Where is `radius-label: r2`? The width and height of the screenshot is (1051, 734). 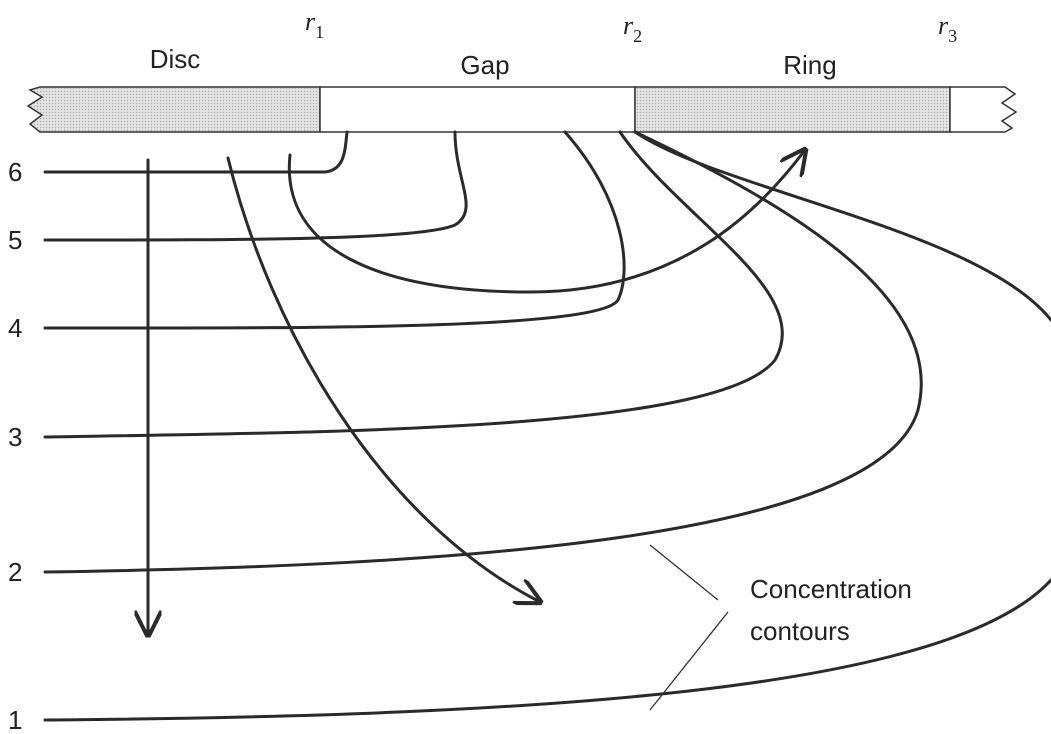 radius-label: r2 is located at coordinates (632, 28).